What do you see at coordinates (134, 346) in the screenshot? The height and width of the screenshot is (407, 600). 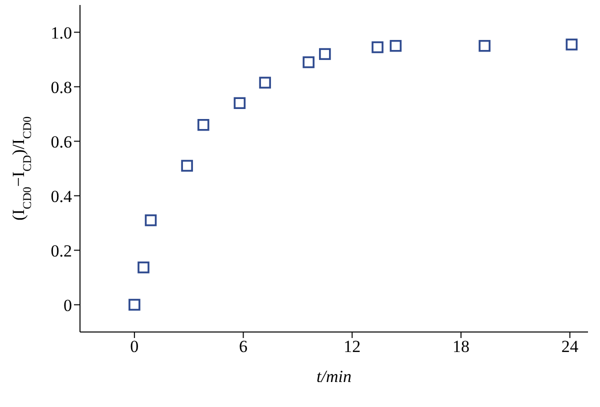 I see `x-tick-label: 0` at bounding box center [134, 346].